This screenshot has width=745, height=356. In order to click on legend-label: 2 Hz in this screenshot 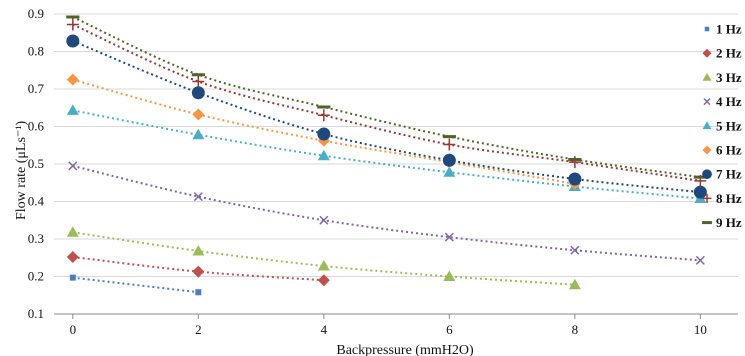, I will do `click(729, 53)`.